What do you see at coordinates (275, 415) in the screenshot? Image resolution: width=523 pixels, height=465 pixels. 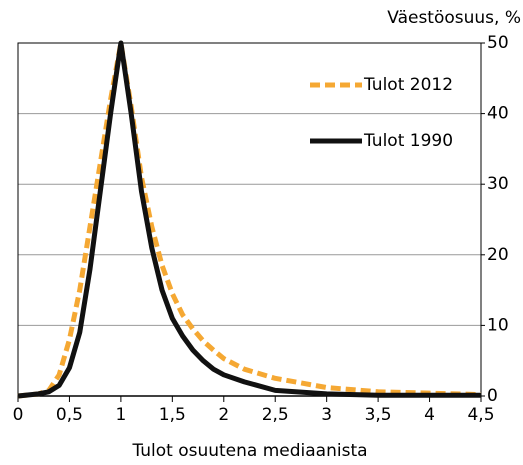 I see `x-tick-label: 2,5` at bounding box center [275, 415].